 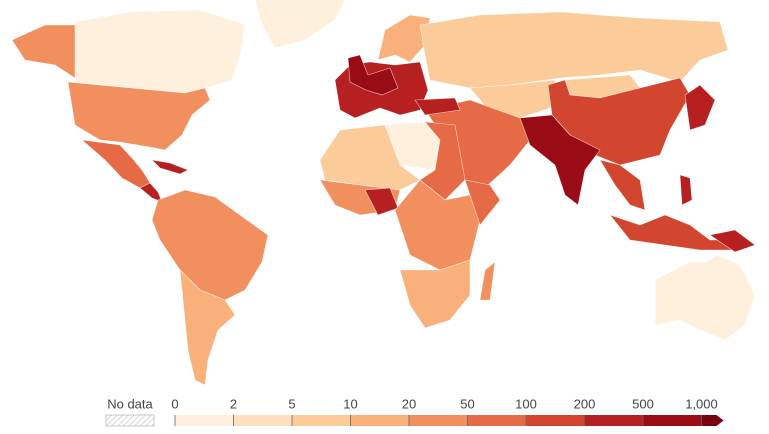 What do you see at coordinates (291, 403) in the screenshot?
I see `legend-tick-label: 5` at bounding box center [291, 403].